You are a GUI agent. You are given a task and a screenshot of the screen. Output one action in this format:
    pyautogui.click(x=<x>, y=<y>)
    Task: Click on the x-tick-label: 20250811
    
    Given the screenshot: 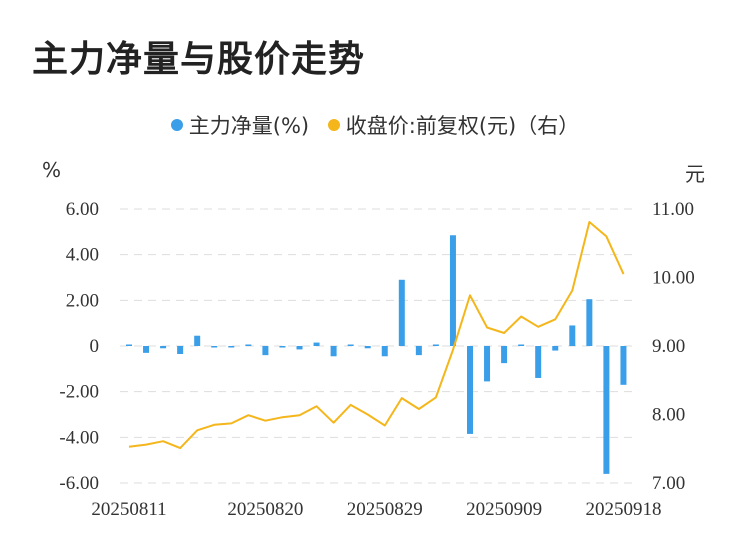 What is the action you would take?
    pyautogui.click(x=128, y=509)
    